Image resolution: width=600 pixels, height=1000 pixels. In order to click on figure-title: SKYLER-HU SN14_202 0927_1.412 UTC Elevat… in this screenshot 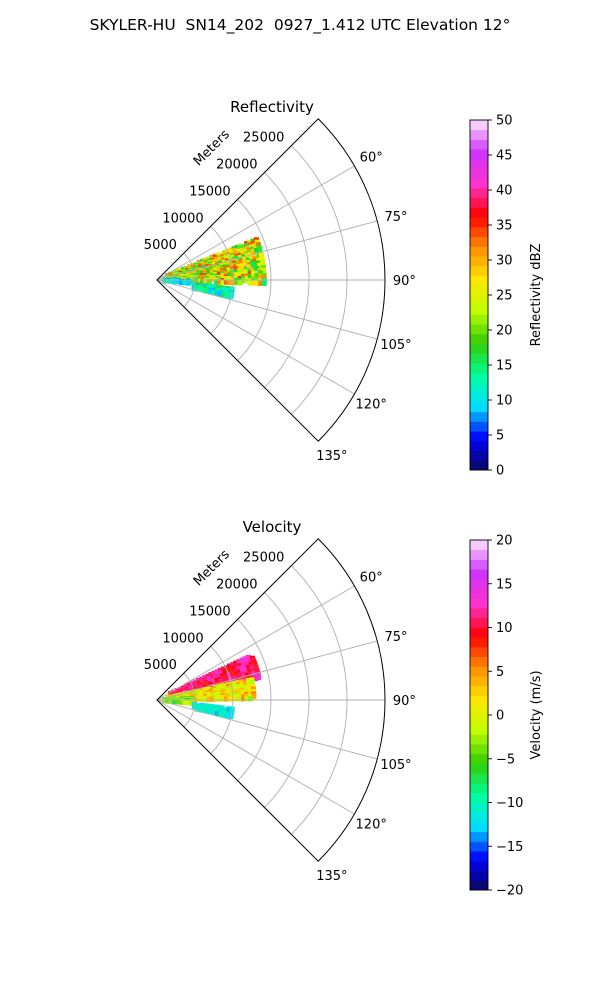, I will do `click(300, 25)`.